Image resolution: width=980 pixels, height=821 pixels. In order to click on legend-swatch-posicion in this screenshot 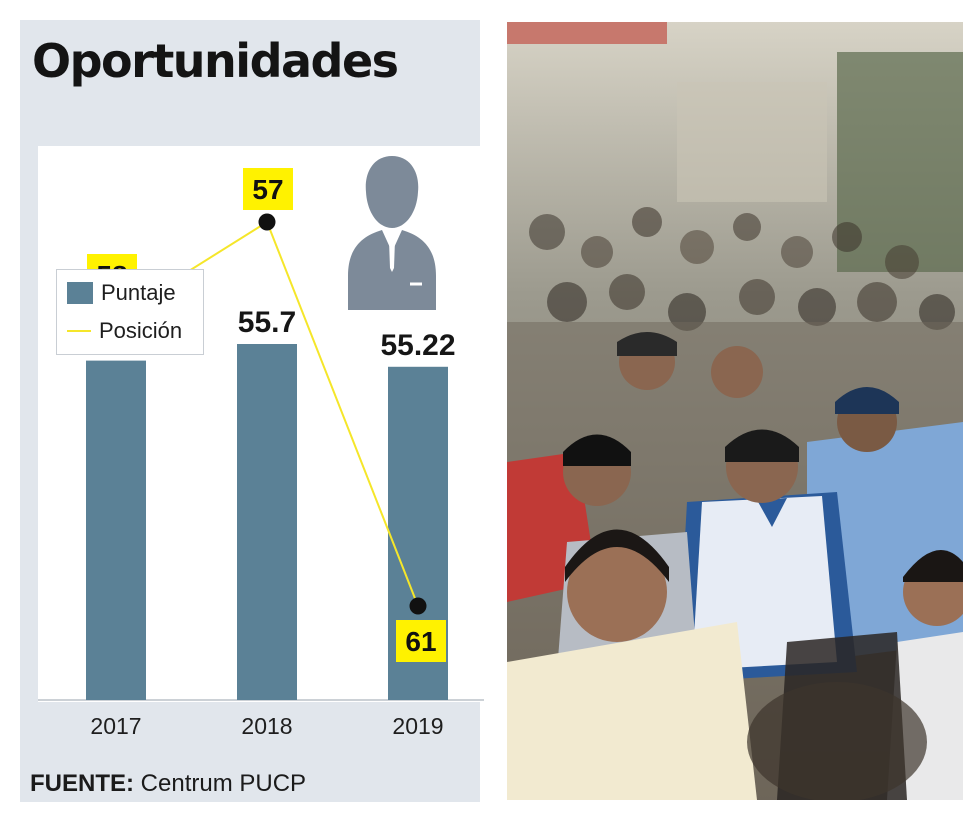, I will do `click(79, 331)`.